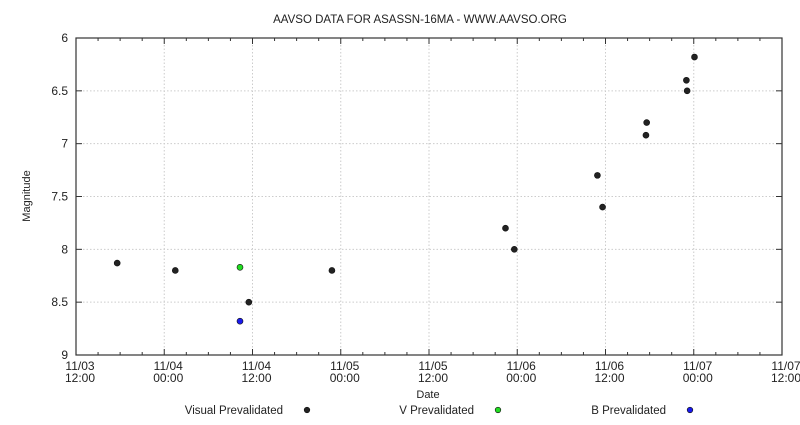  What do you see at coordinates (59, 197) in the screenshot?
I see `y-tick-label: 7.5` at bounding box center [59, 197].